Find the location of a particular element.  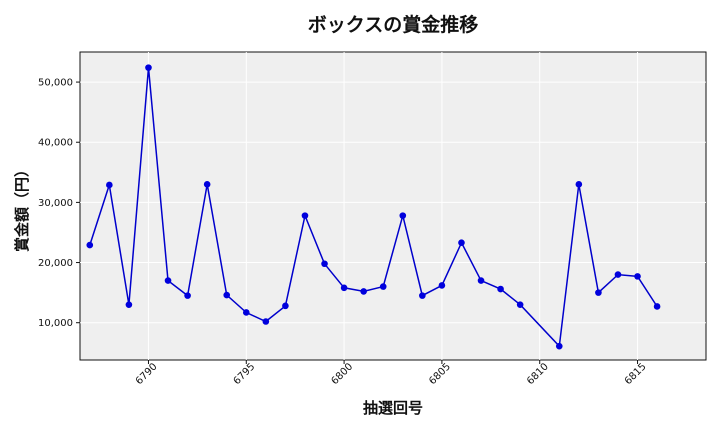

y-tick-label: 50,000 is located at coordinates (55, 83).